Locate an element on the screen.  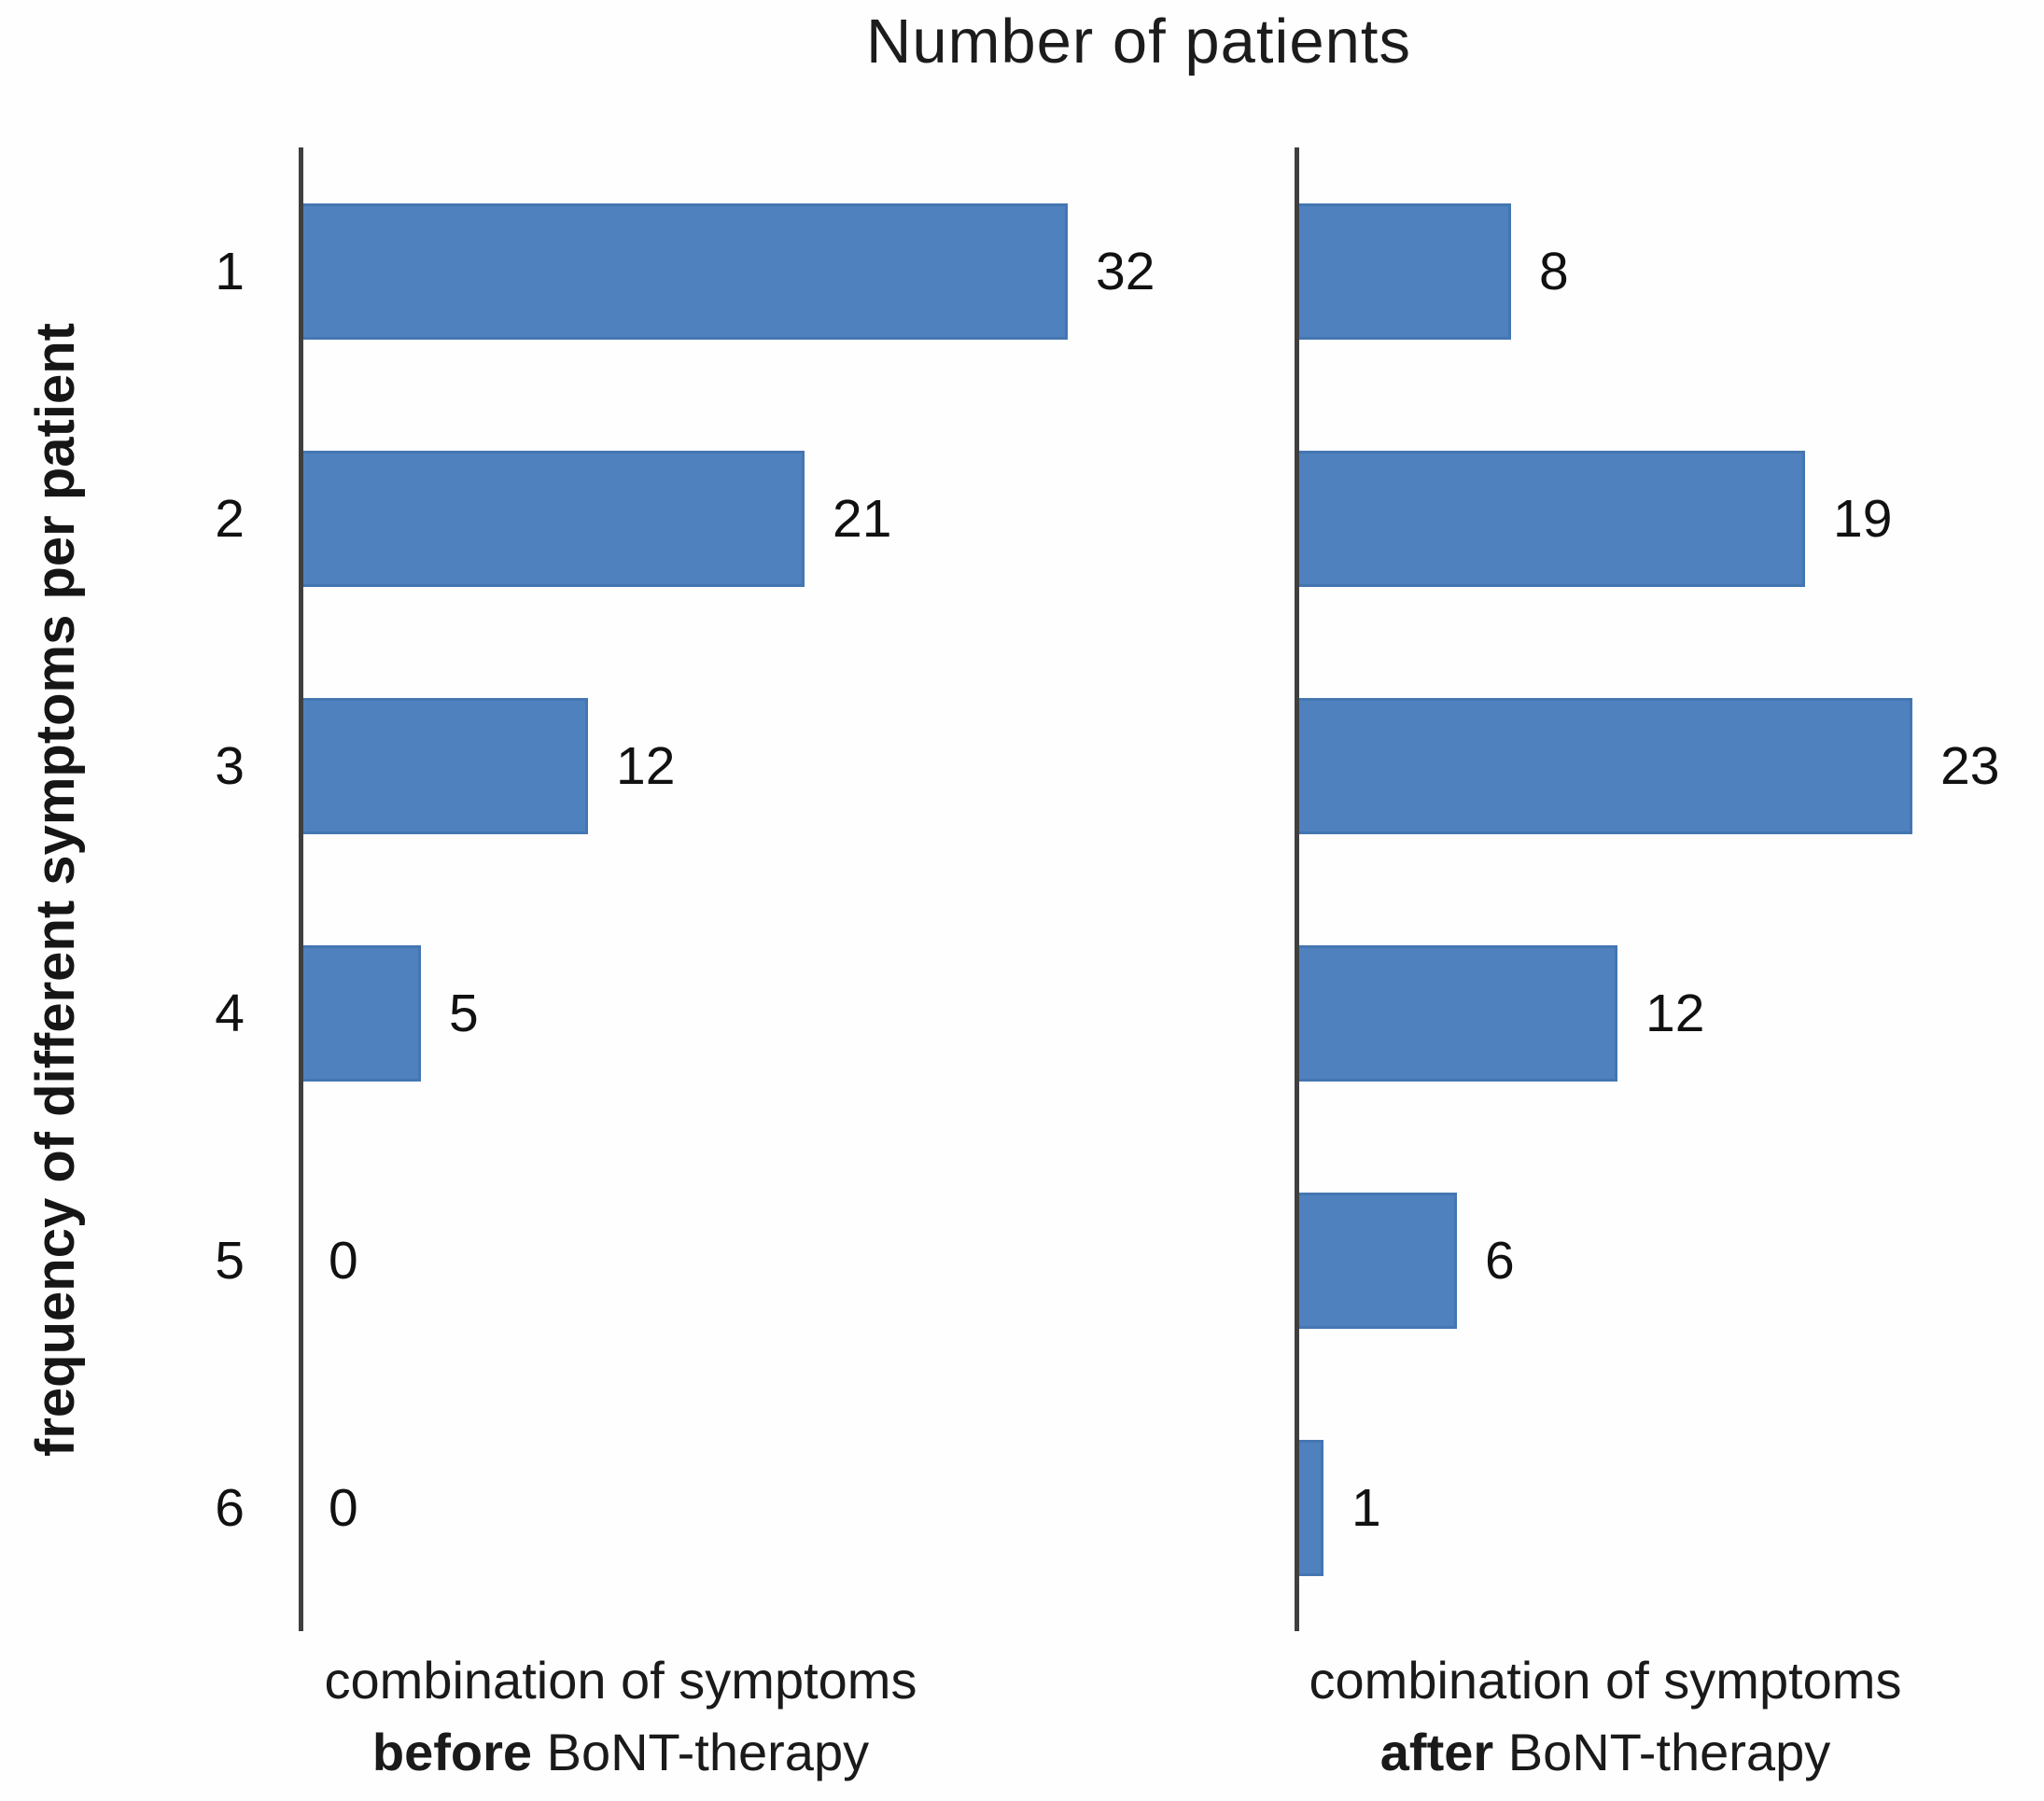
chart-row-after-5: 6 is located at coordinates (1669, 1260).